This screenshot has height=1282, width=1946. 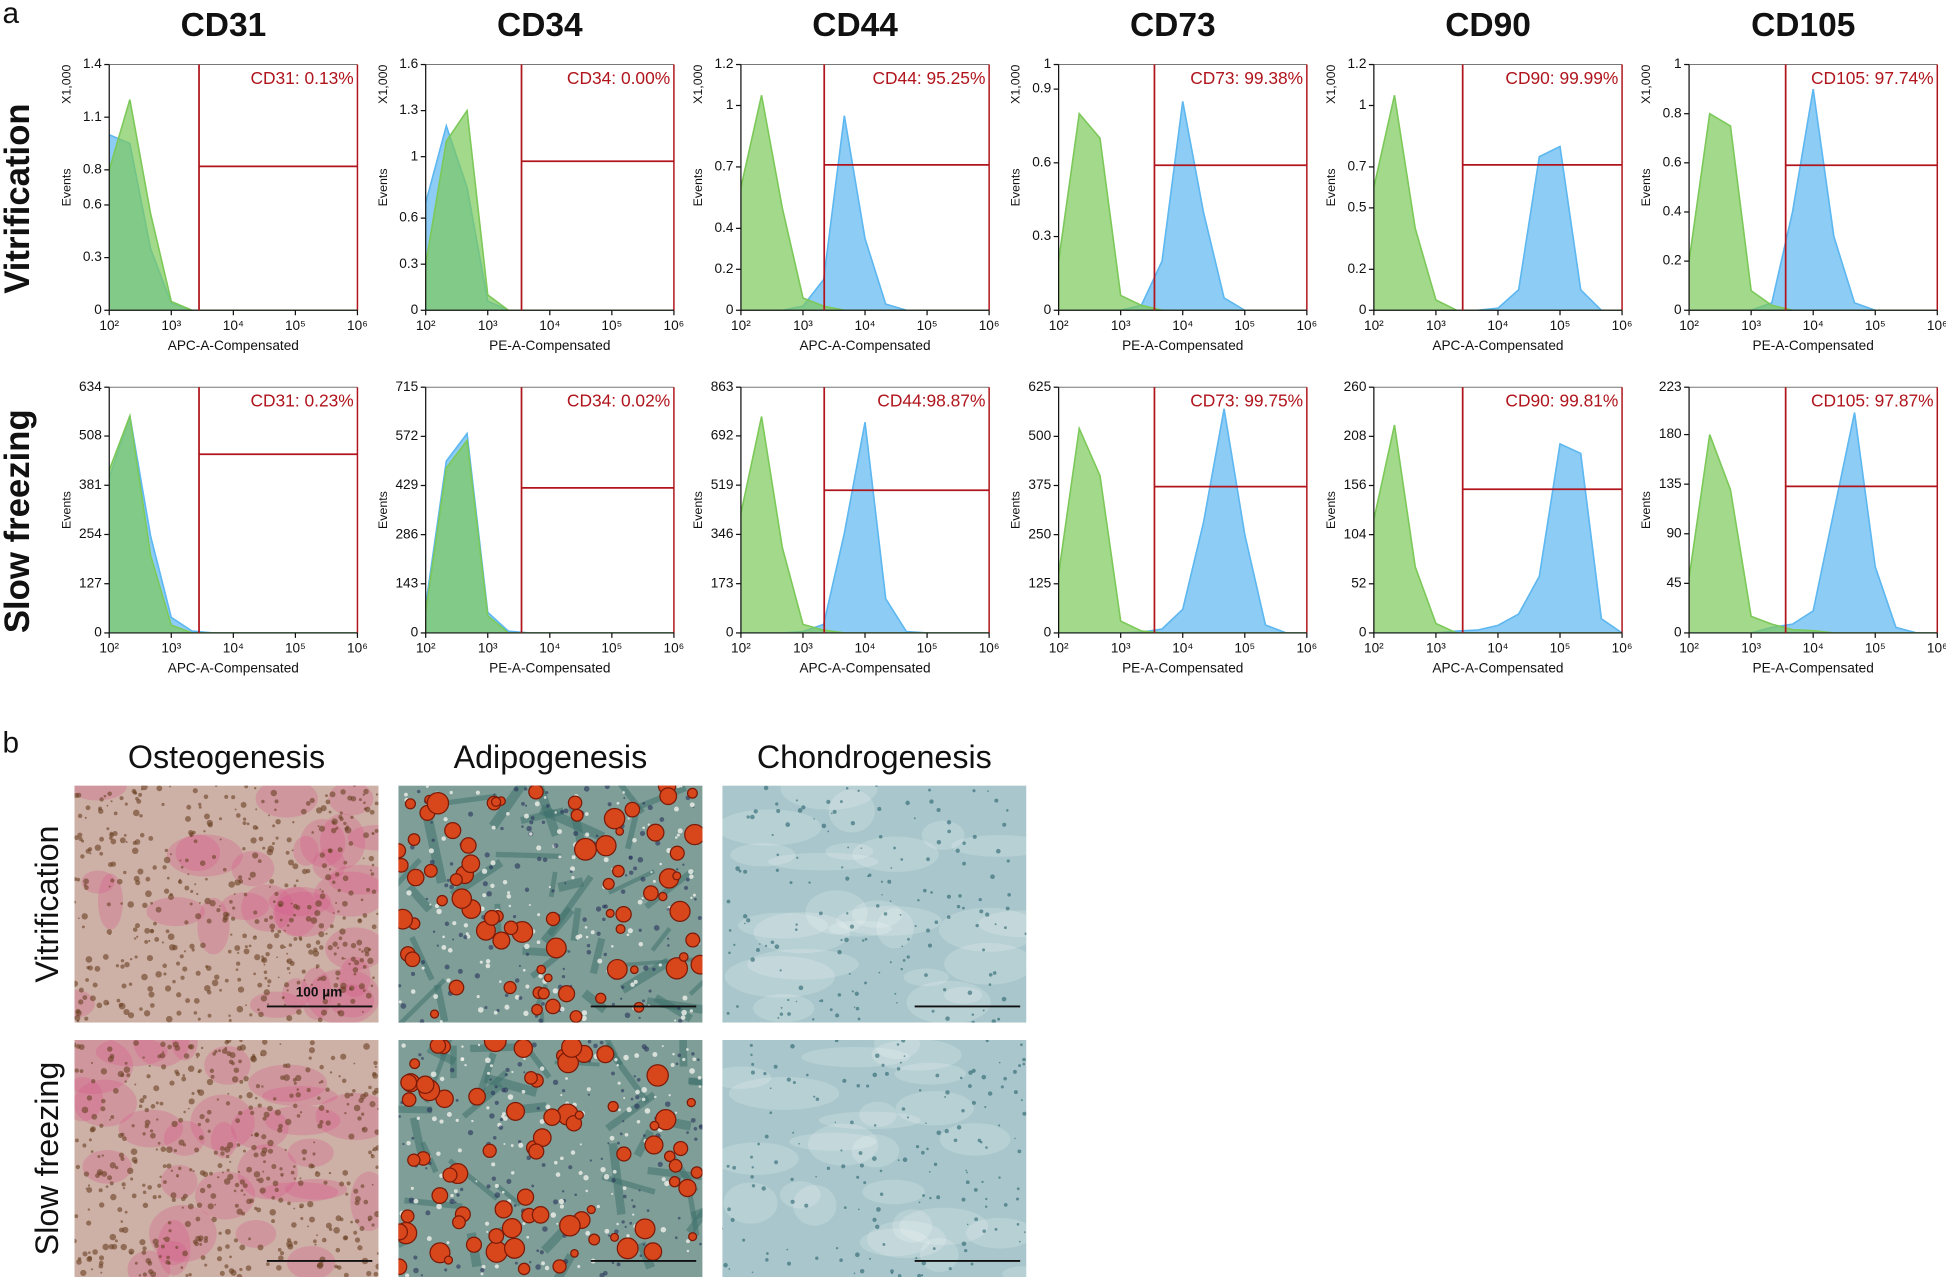 What do you see at coordinates (11, 742) in the screenshot?
I see `panel-label: b` at bounding box center [11, 742].